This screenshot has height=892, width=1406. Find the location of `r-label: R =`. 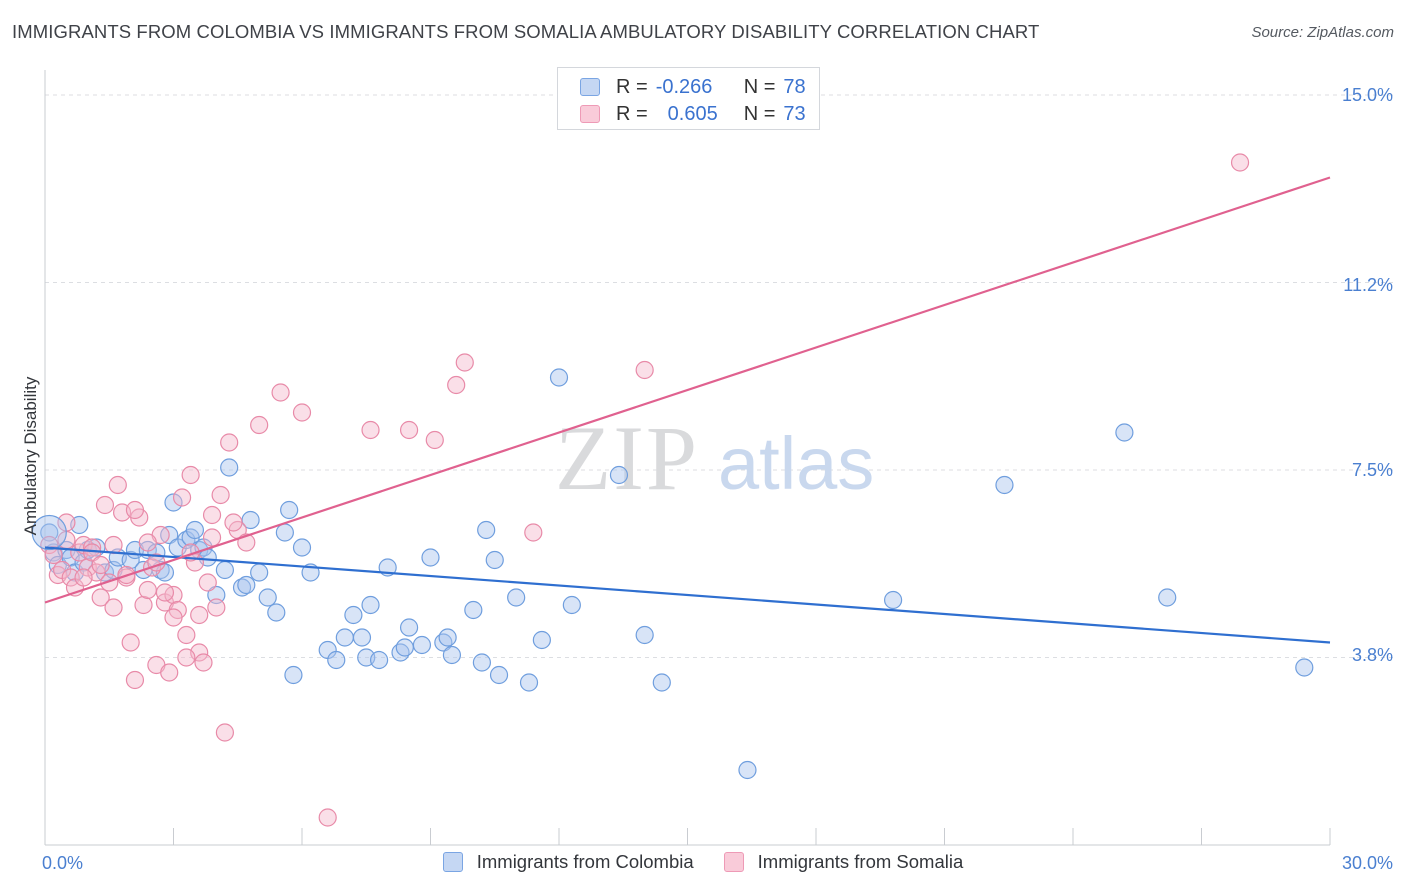

r-label: R = is located at coordinates (632, 113).